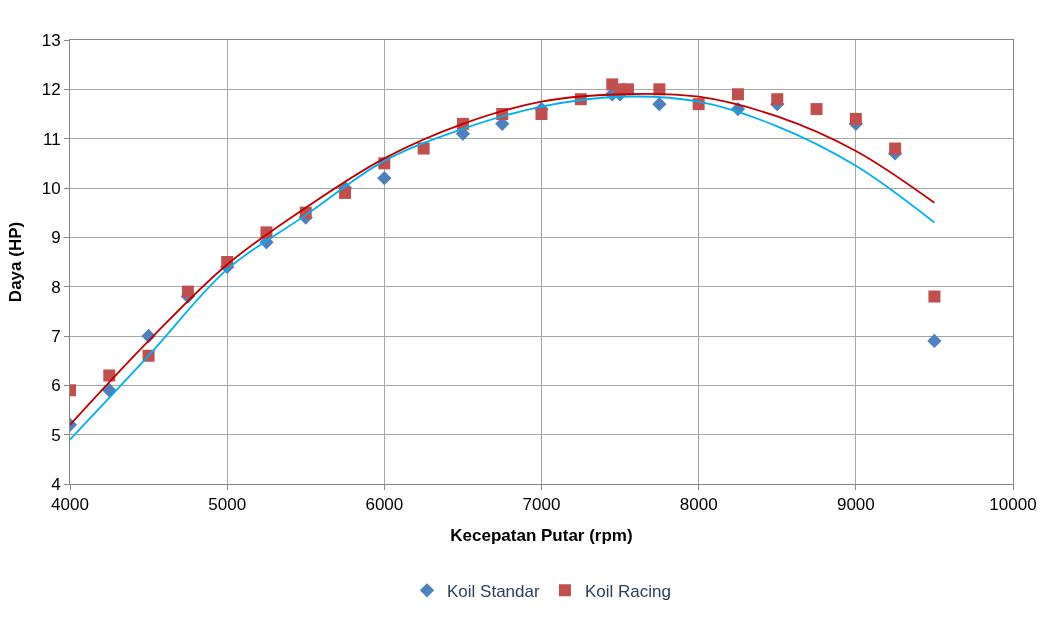 The width and height of the screenshot is (1053, 621). Describe the element at coordinates (51, 139) in the screenshot. I see `y-tick-label: 11` at that location.